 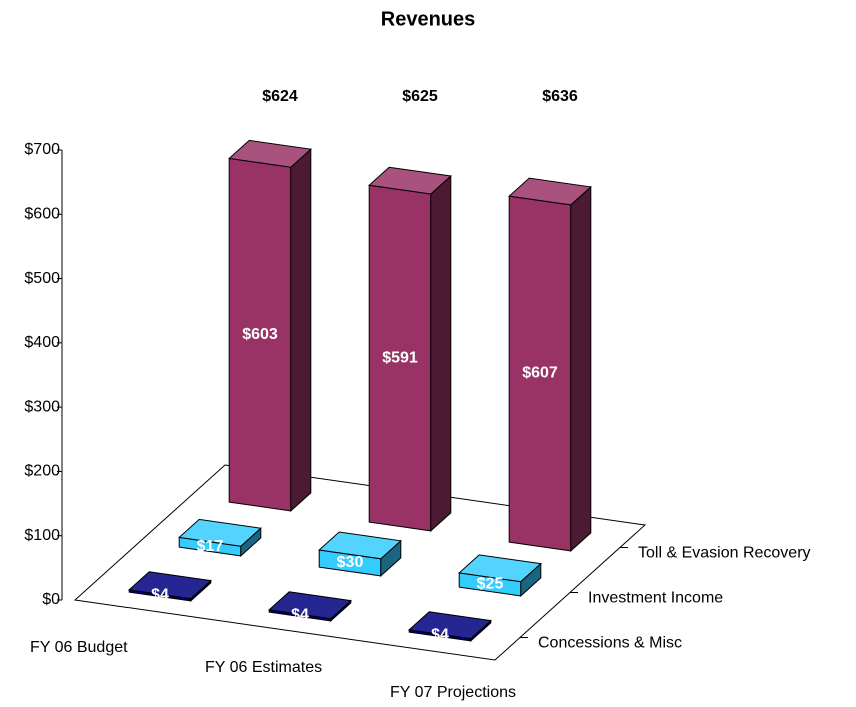 I want to click on y-tick-label: $200, so click(x=42, y=471).